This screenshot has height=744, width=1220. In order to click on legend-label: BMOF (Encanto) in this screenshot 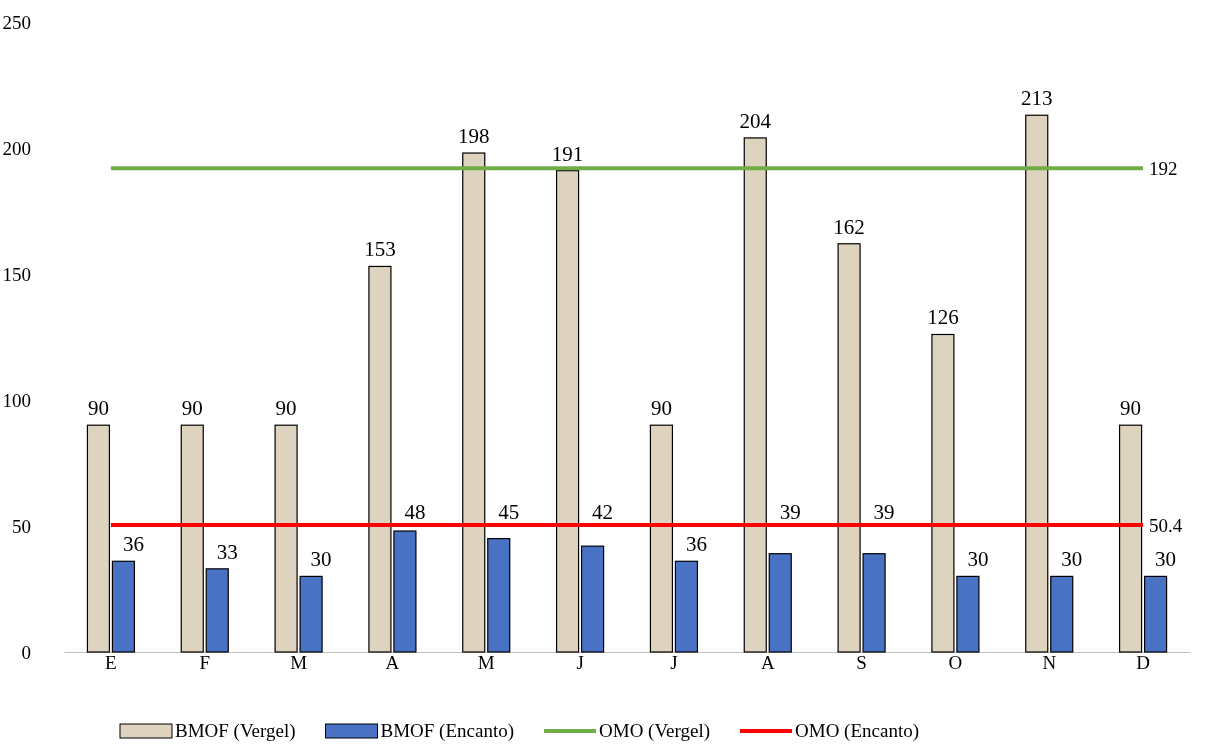, I will do `click(447, 731)`.